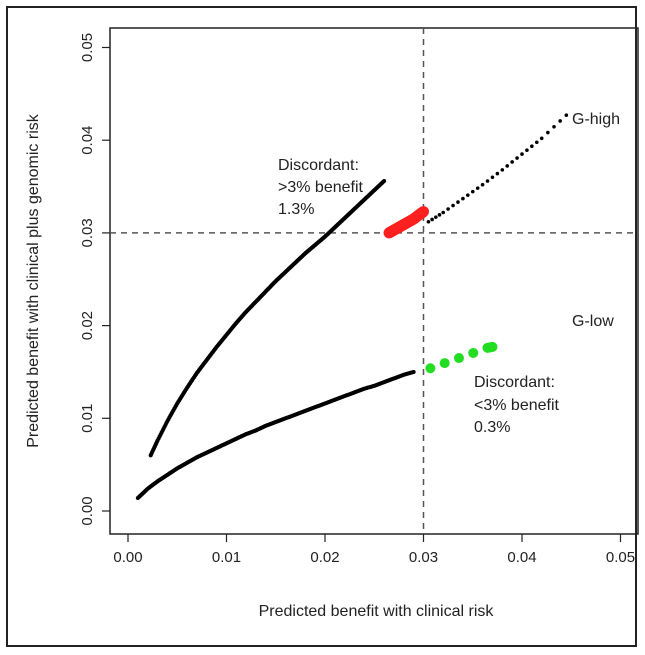  Describe the element at coordinates (324, 557) in the screenshot. I see `x-tick-label: 0.02` at that location.